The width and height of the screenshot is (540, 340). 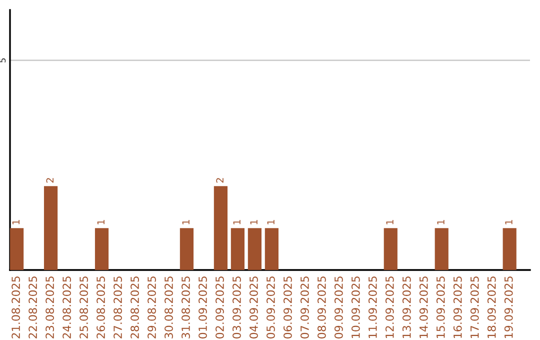 I want to click on x-tick-label: 28.08.2025, so click(x=134, y=307).